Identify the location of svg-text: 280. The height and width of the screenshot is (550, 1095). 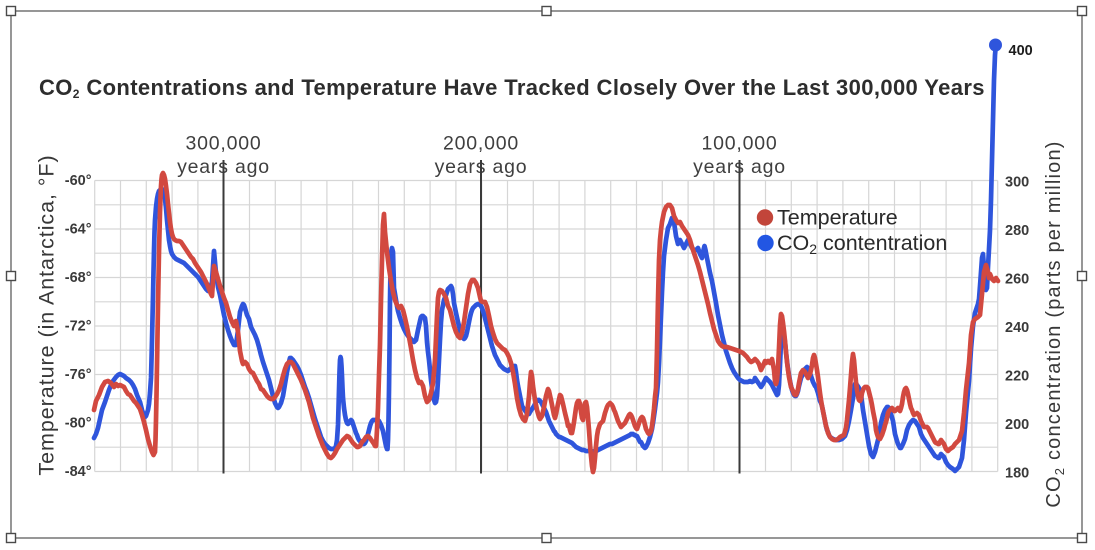
(1017, 231).